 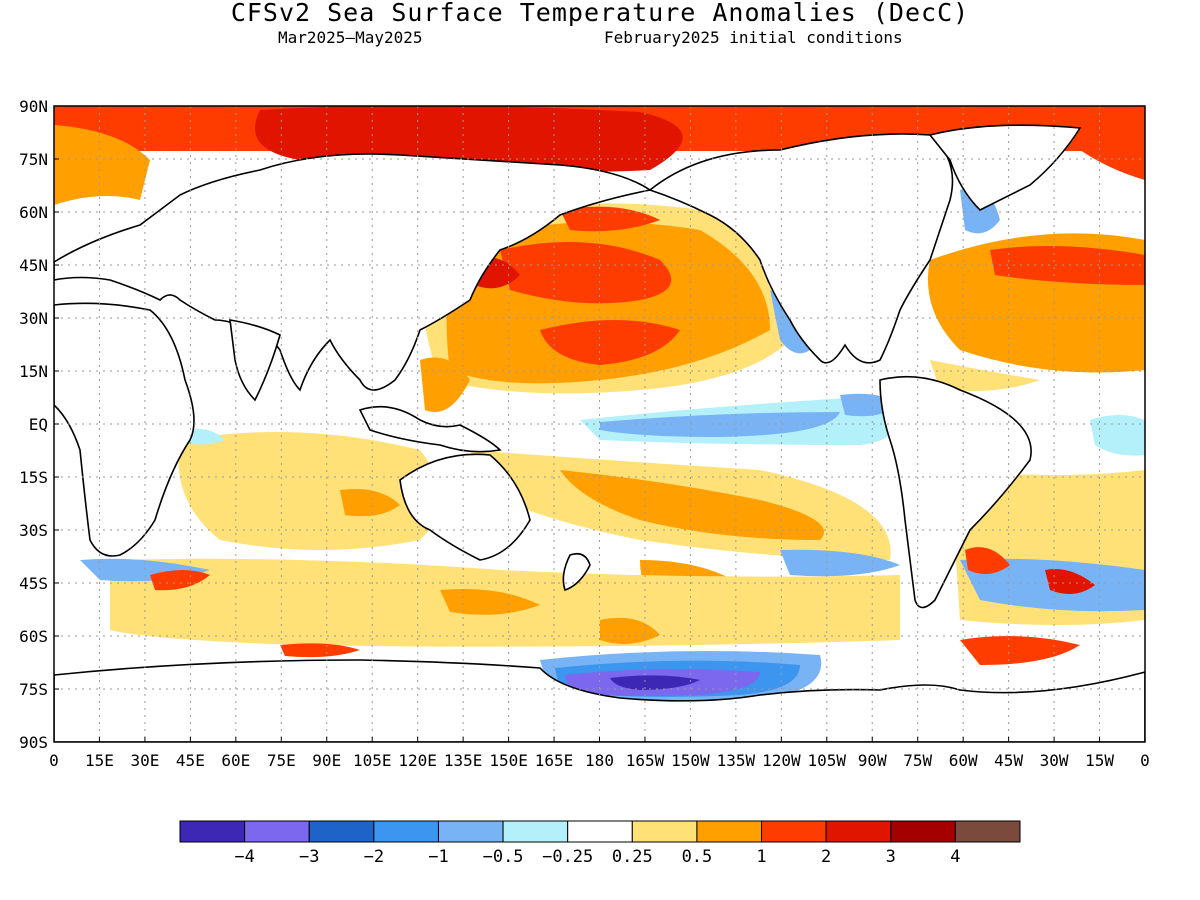 What do you see at coordinates (872, 760) in the screenshot?
I see `lon-label: 90W` at bounding box center [872, 760].